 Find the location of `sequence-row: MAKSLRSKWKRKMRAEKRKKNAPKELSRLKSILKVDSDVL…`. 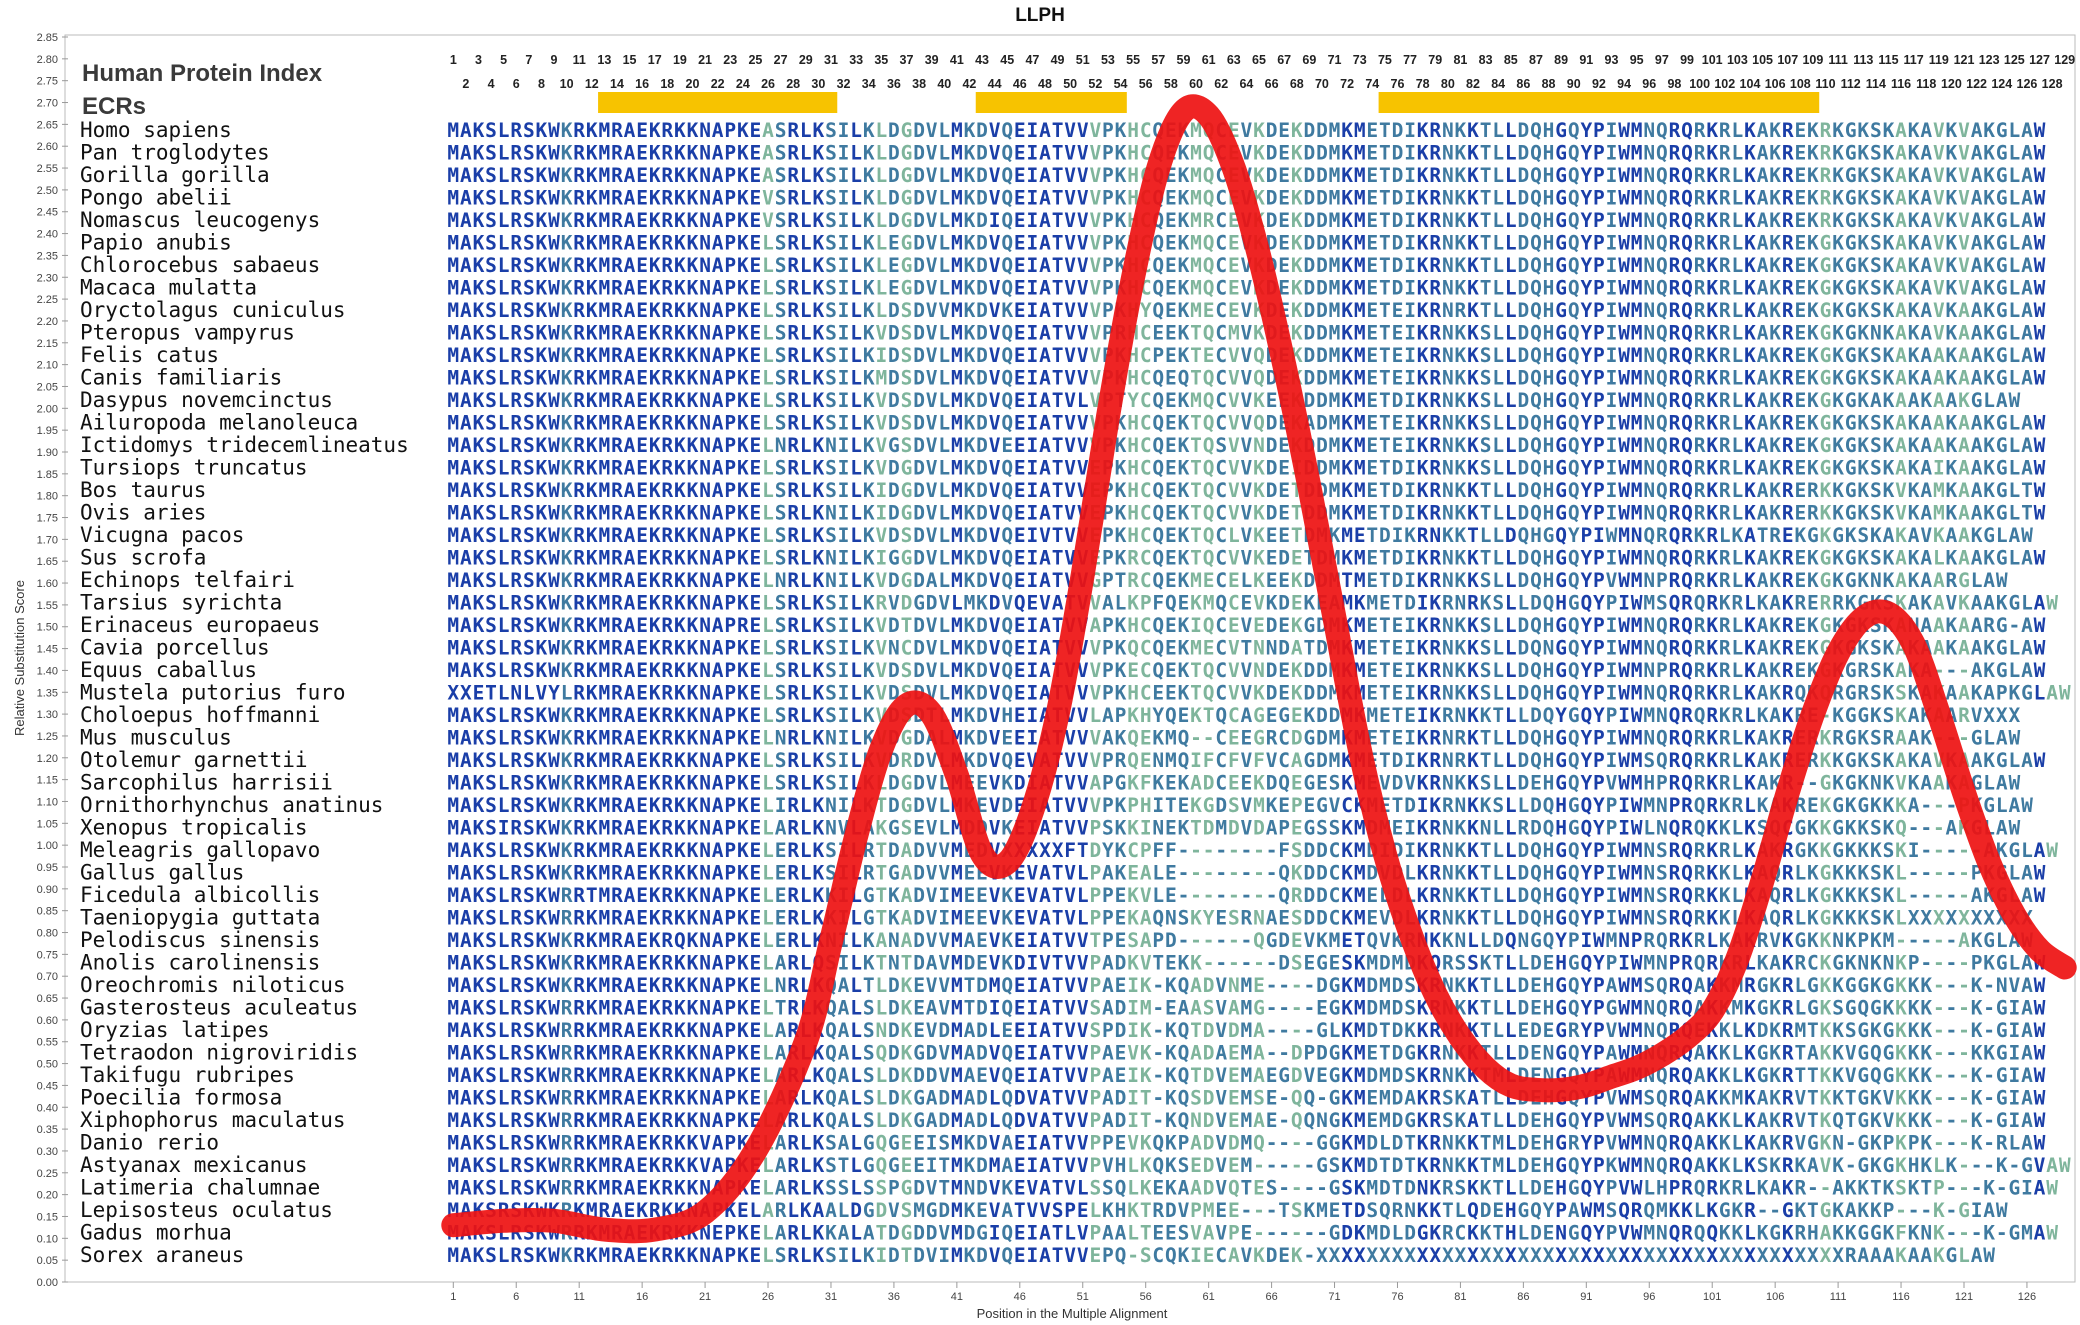

sequence-row: MAKSLRSKWKRKMRAEKRKKNAPKELSRLKSILKVDSDVL… is located at coordinates (1246, 333).